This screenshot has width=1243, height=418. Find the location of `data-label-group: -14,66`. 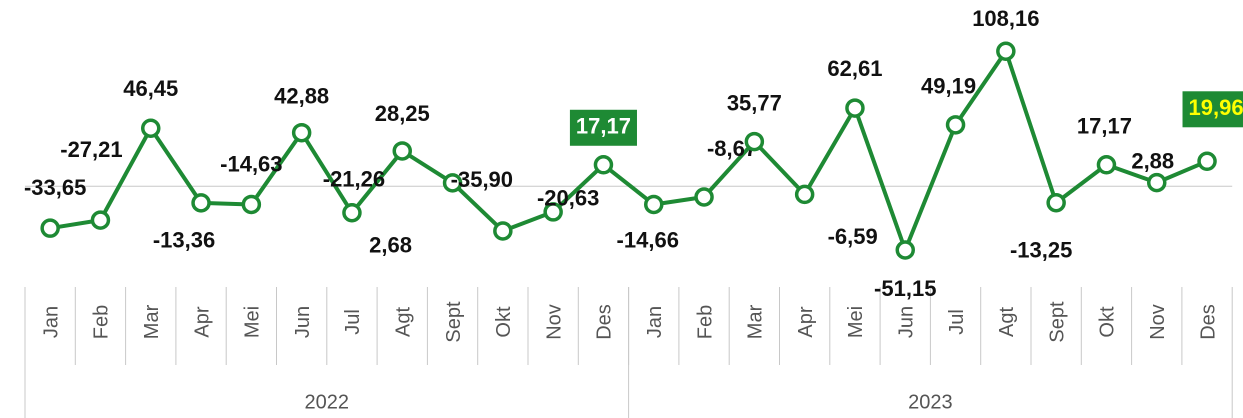

data-label-group: -14,66 is located at coordinates (648, 239).